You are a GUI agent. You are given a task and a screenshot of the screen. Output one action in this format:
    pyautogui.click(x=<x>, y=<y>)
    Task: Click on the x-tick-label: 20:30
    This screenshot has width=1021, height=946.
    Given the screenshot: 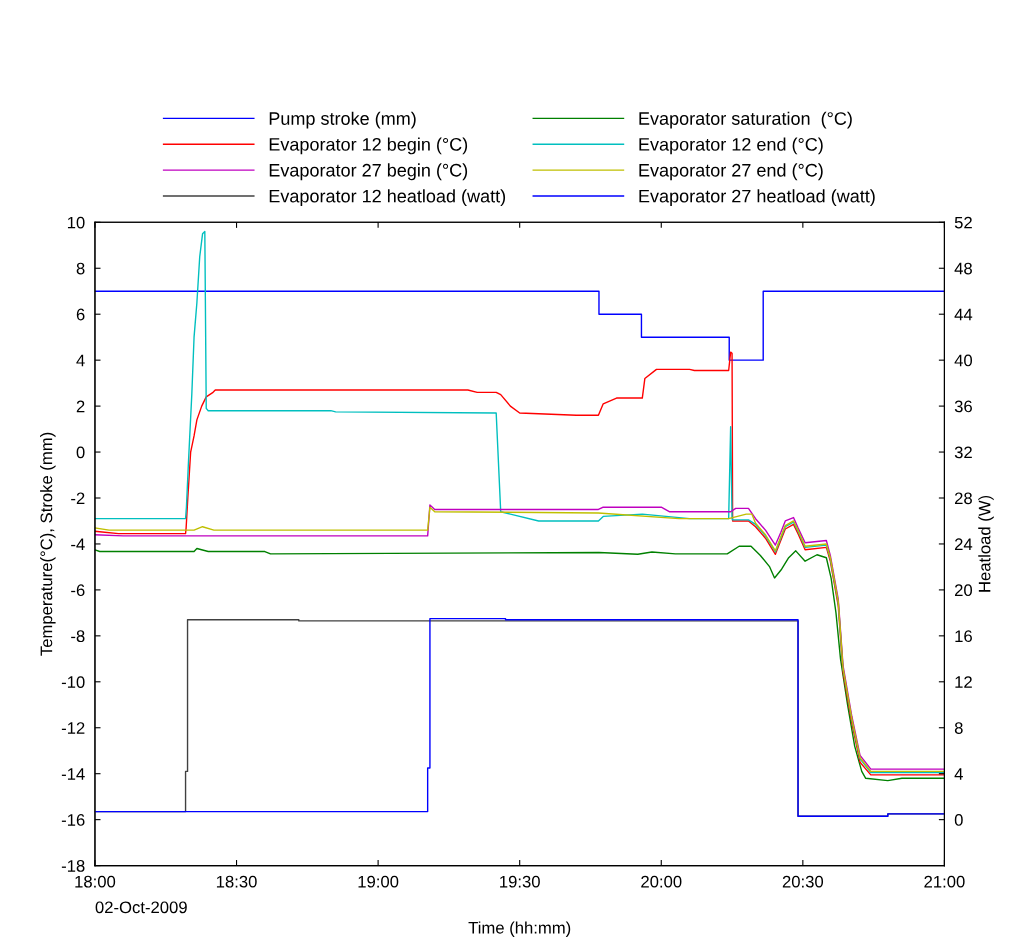 What is the action you would take?
    pyautogui.click(x=803, y=881)
    